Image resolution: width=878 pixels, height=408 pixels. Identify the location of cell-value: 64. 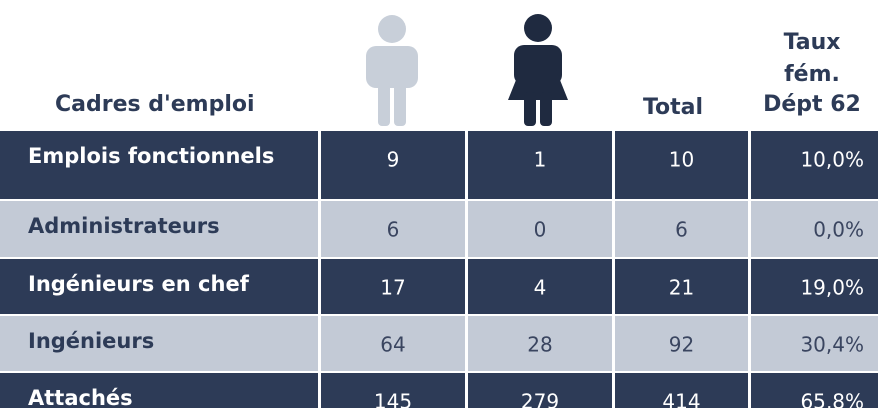
(392, 345).